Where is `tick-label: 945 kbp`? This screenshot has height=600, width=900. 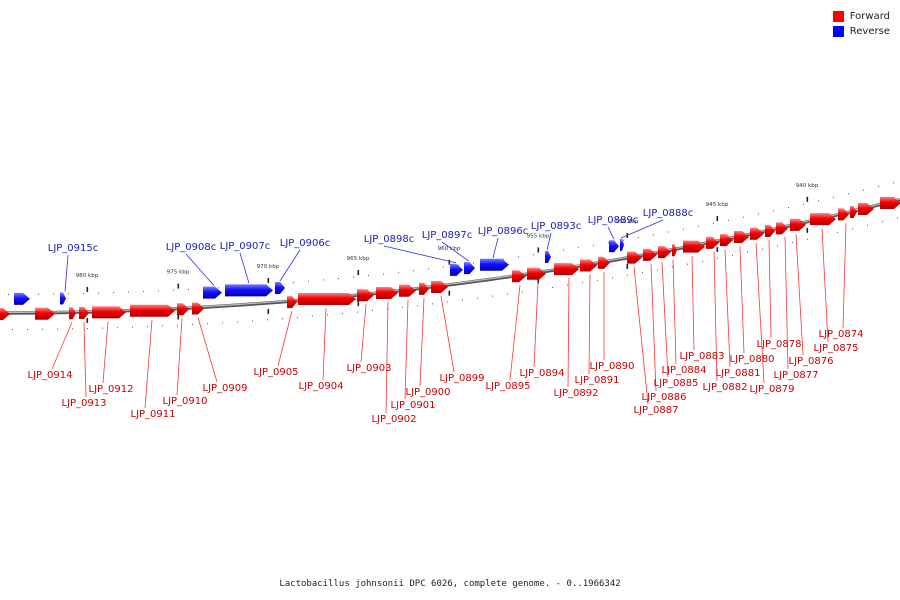
tick-label: 945 kbp is located at coordinates (717, 205).